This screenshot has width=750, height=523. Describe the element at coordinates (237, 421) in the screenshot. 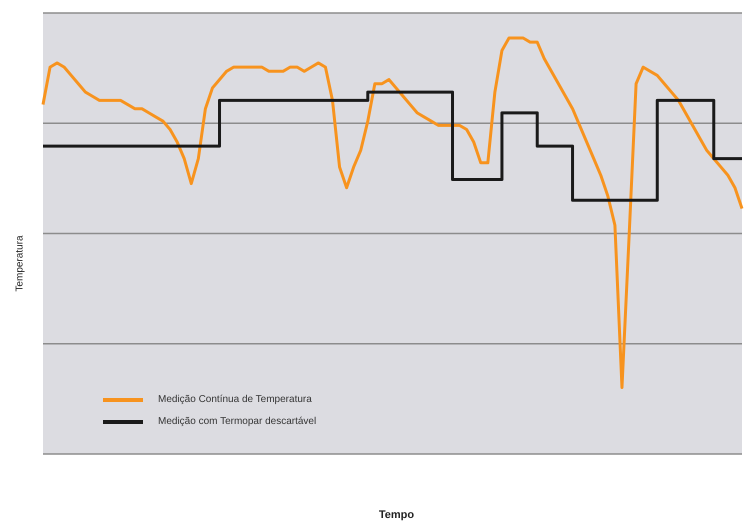

I see `legend-label: Medição com Termopar descartável` at that location.